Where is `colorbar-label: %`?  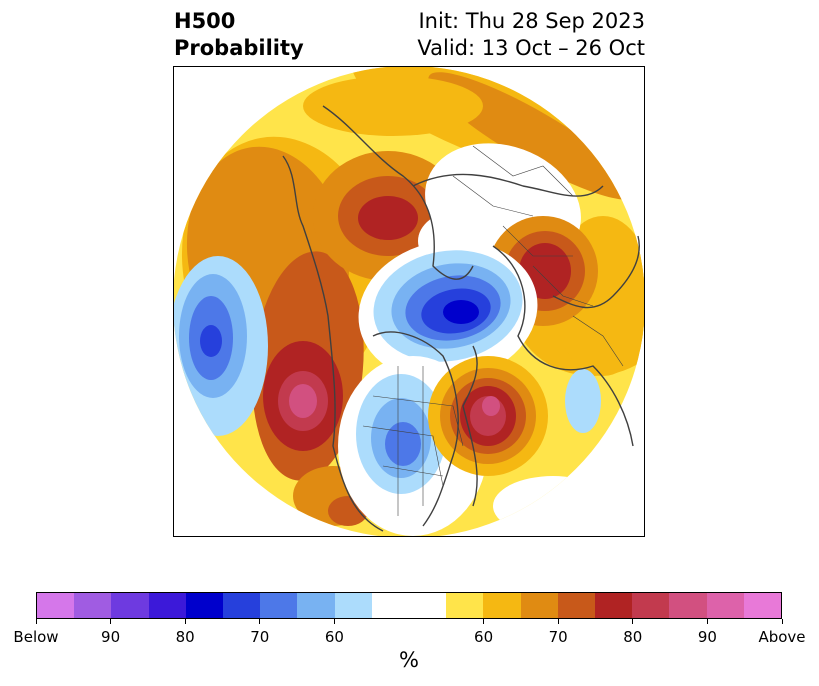
colorbar-label: % is located at coordinates (409, 660).